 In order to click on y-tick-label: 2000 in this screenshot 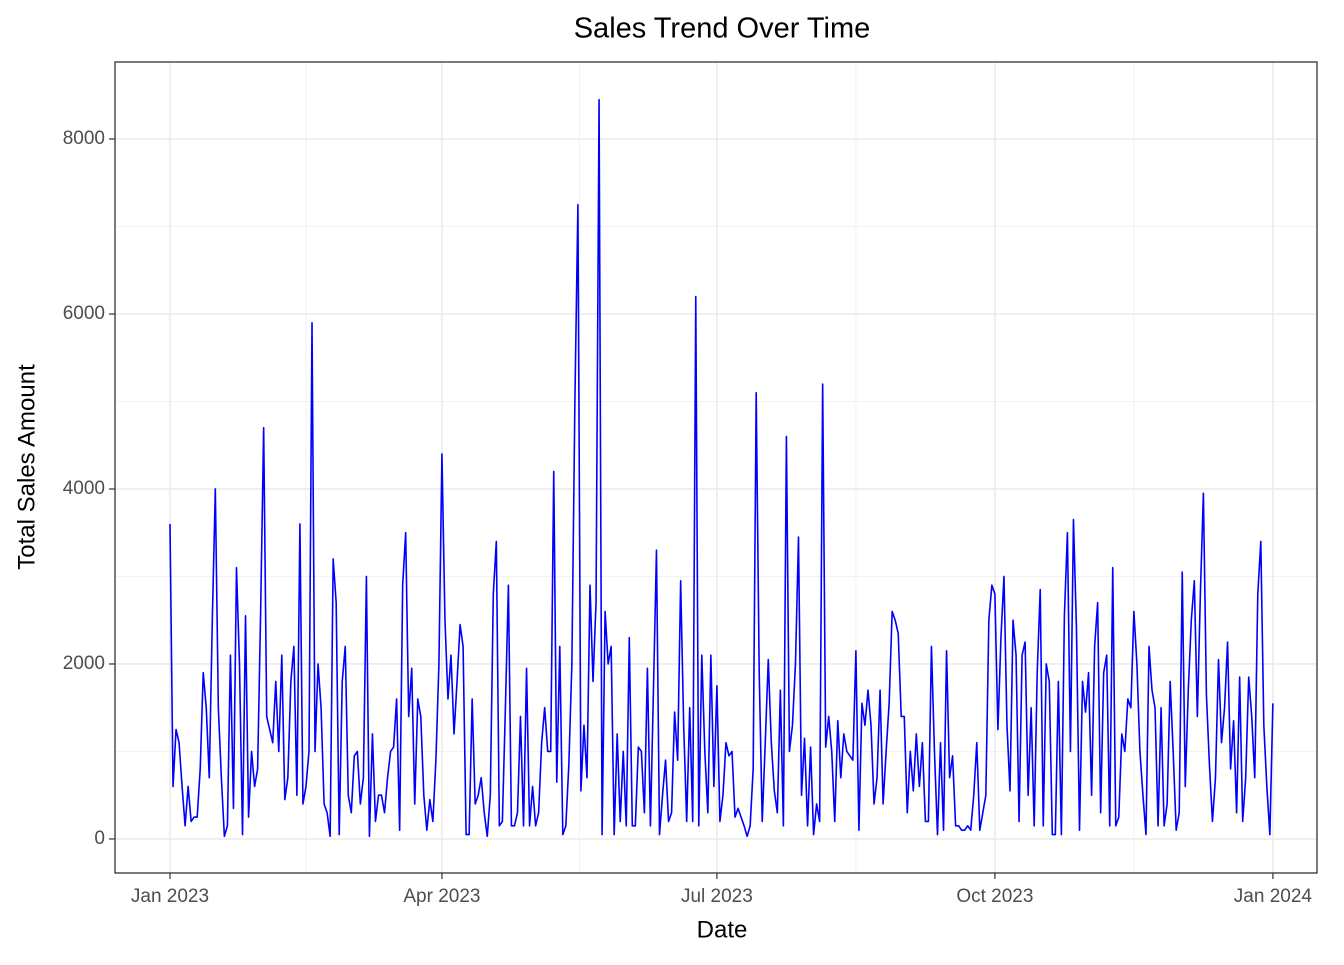, I will do `click(84, 663)`.